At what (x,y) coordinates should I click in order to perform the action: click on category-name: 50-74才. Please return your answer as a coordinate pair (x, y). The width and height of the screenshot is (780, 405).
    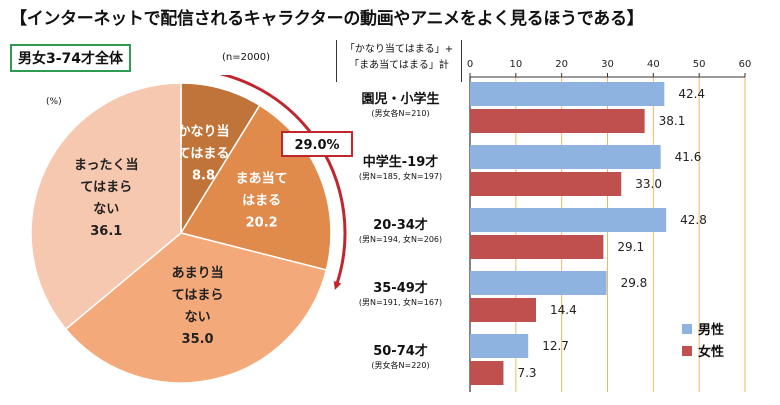
    Looking at the image, I should click on (400, 351).